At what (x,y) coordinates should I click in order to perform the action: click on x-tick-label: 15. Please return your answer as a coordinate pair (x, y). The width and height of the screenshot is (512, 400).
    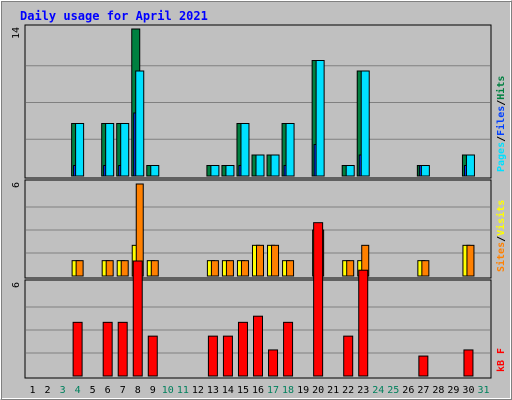
    Looking at the image, I should click on (243, 390).